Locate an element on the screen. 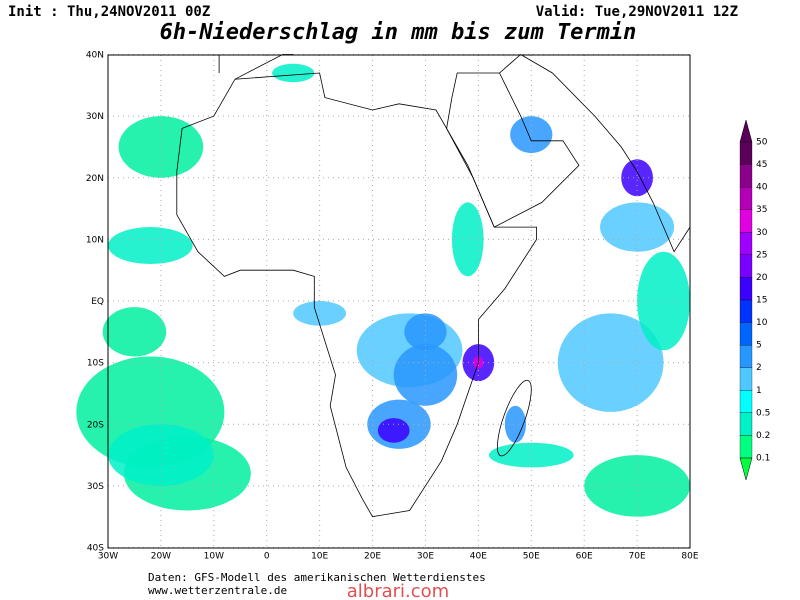 This screenshot has width=800, height=600. watermark: albrari.com is located at coordinates (398, 590).